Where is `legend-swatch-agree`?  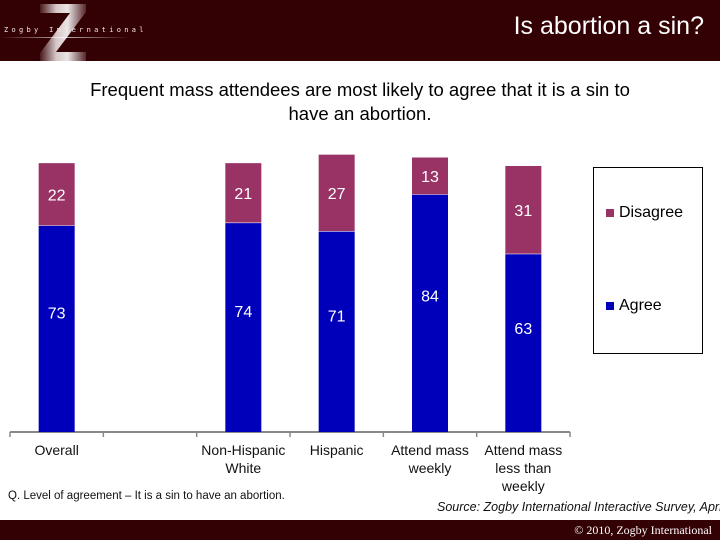 legend-swatch-agree is located at coordinates (610, 306).